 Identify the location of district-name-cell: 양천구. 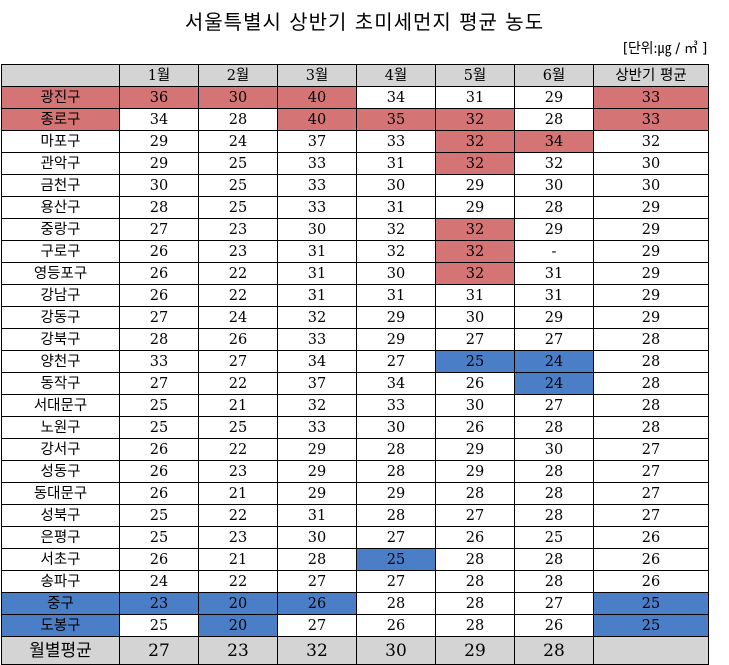
(60, 361).